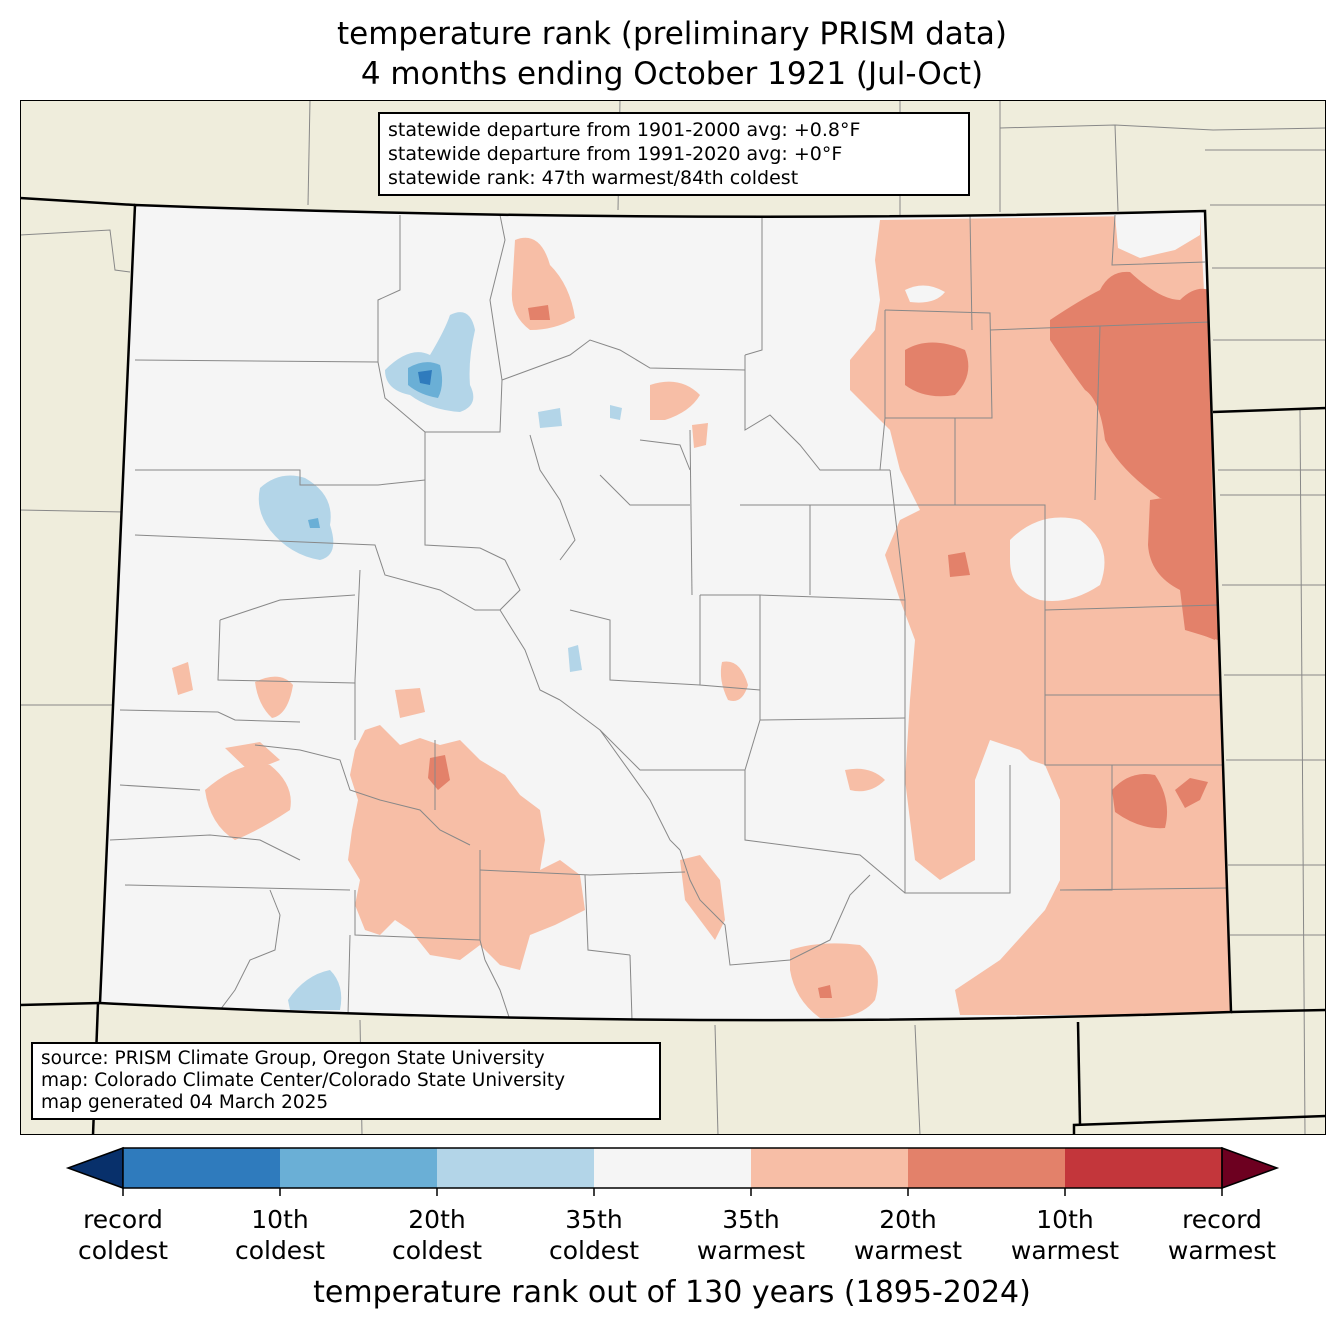  Describe the element at coordinates (437, 1235) in the screenshot. I see `tick-label-20th-coldest: 20th coldest` at that location.